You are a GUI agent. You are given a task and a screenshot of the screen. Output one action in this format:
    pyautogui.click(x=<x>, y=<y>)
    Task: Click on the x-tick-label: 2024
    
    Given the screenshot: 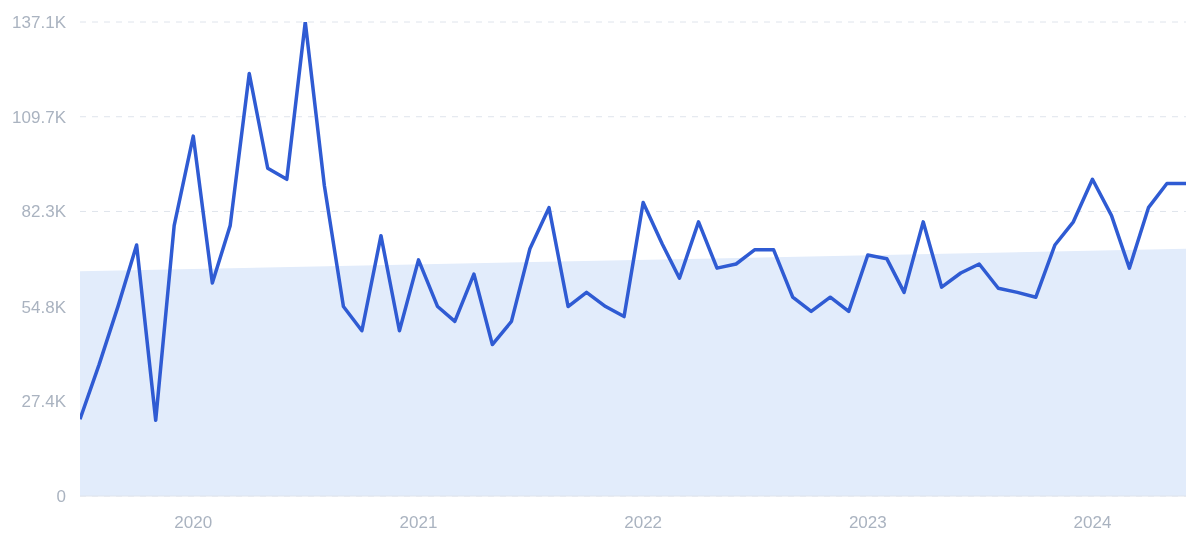 What is the action you would take?
    pyautogui.click(x=1092, y=523)
    